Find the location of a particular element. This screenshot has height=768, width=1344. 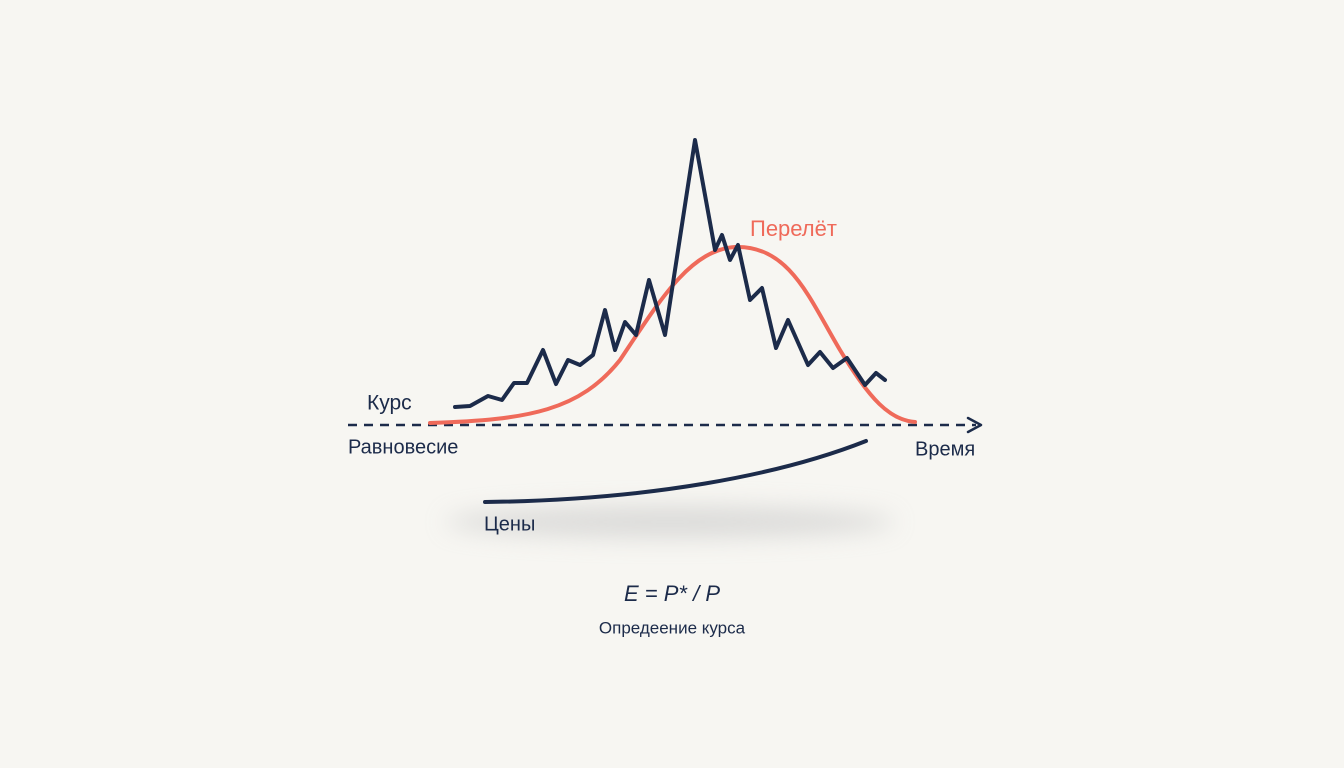

prices-label: Цены is located at coordinates (509, 524).